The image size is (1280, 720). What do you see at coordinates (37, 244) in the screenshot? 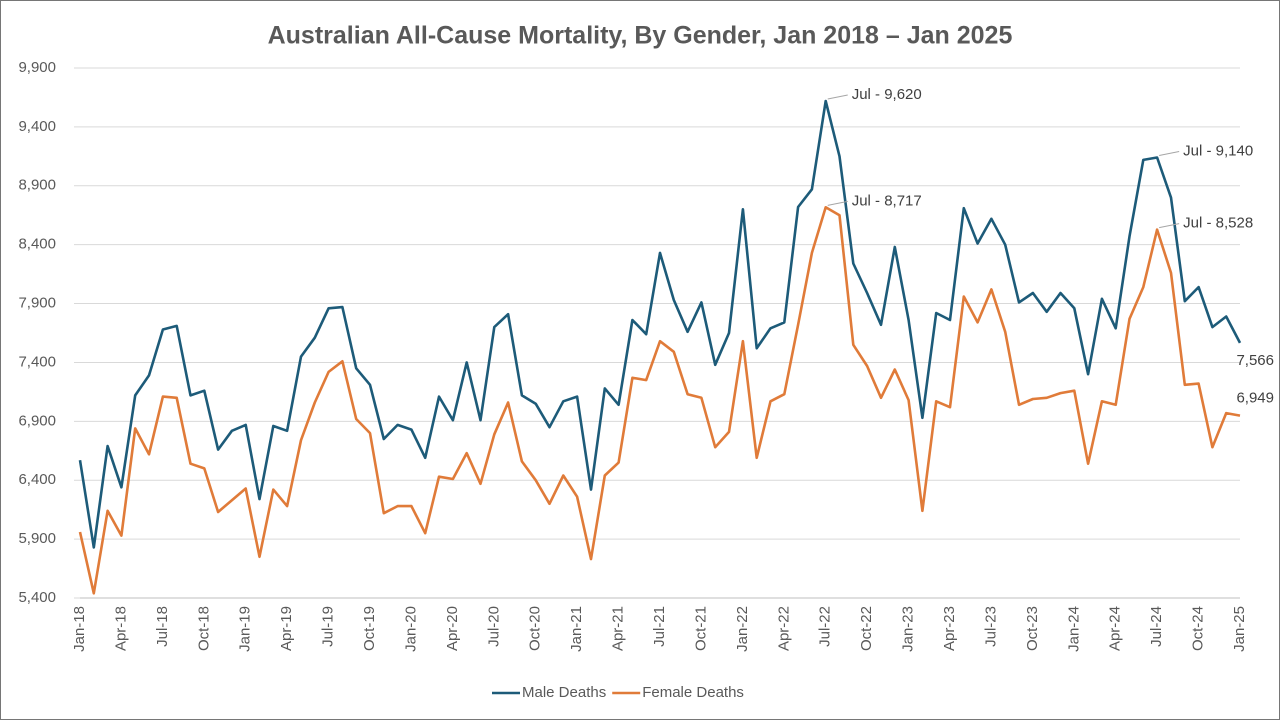
I see `y-tick-label: 8,400` at bounding box center [37, 244].